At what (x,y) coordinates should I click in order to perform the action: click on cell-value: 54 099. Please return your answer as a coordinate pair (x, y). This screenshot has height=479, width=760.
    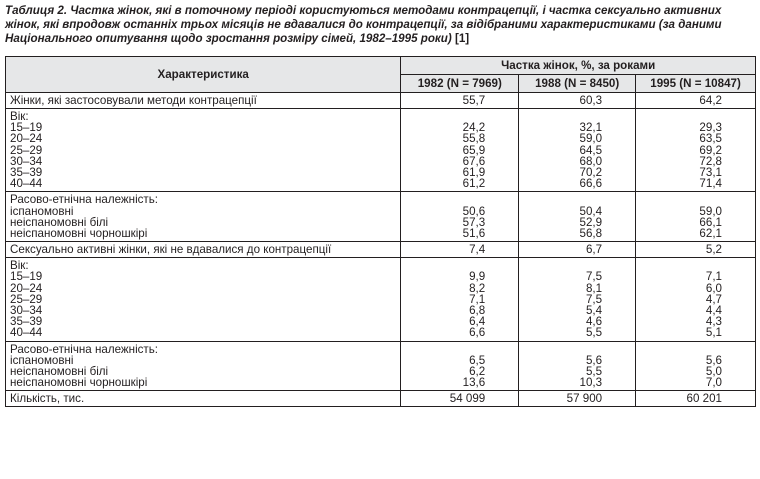
    Looking at the image, I should click on (460, 399).